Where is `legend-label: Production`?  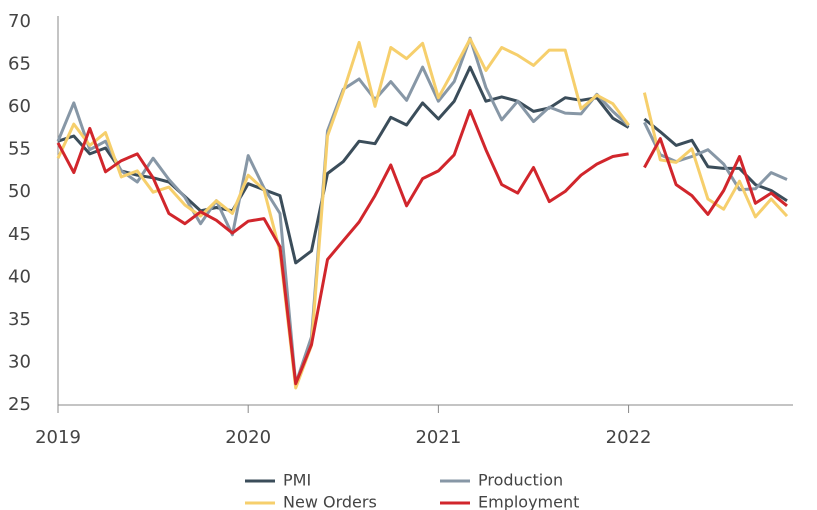 legend-label: Production is located at coordinates (520, 480).